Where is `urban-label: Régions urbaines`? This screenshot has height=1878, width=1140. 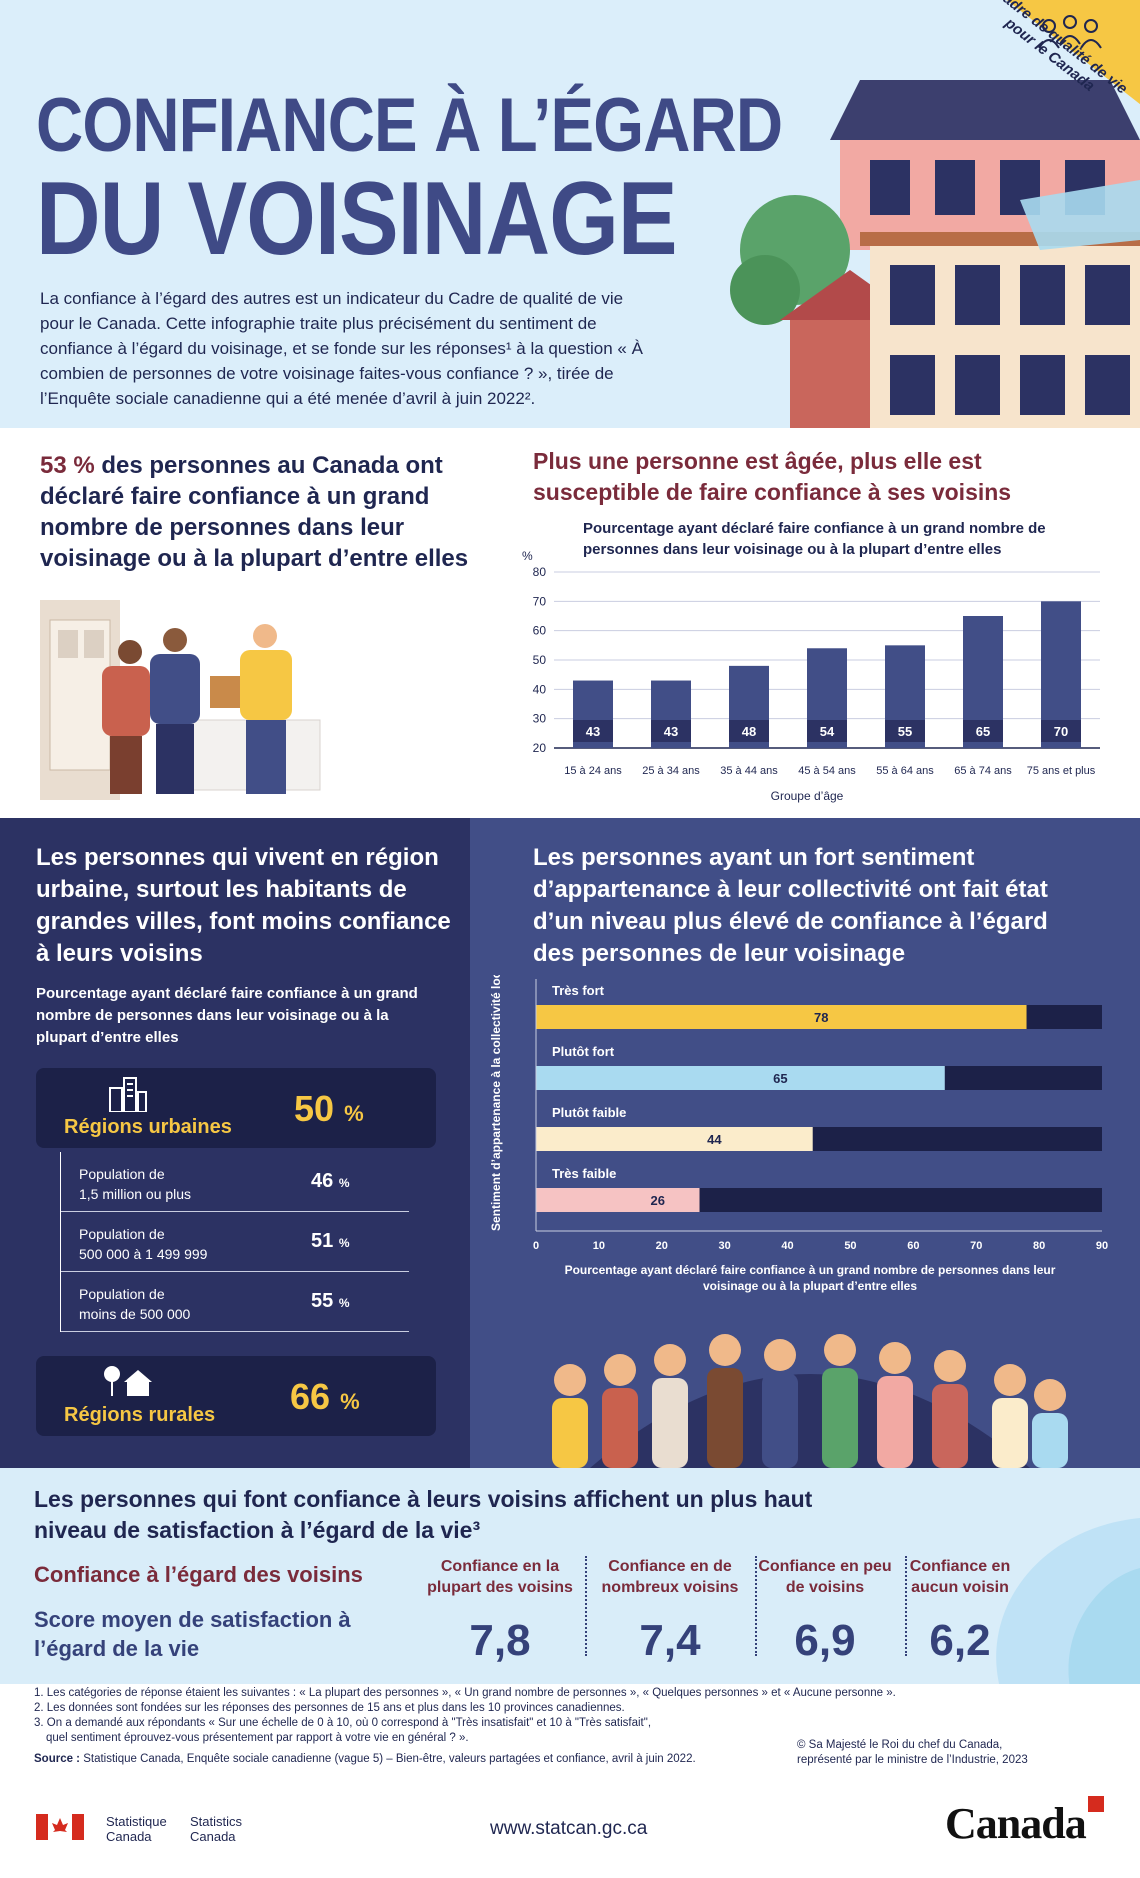
urban-label: Régions urbaines is located at coordinates (148, 1127).